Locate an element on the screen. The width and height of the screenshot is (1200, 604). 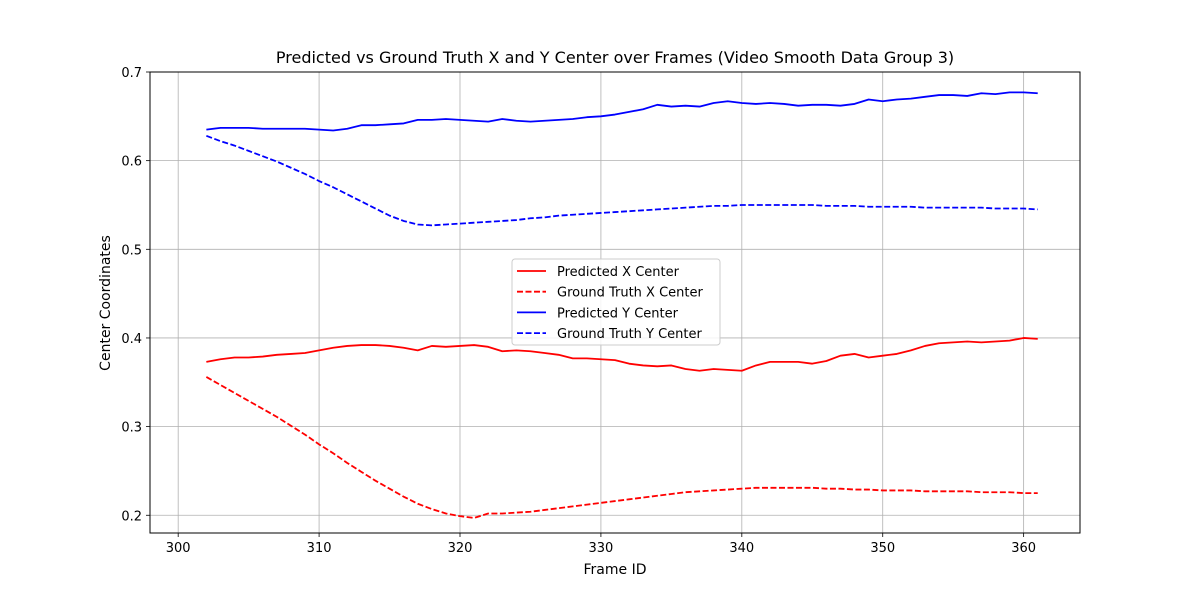
x-tick-label: 330 is located at coordinates (600, 548).